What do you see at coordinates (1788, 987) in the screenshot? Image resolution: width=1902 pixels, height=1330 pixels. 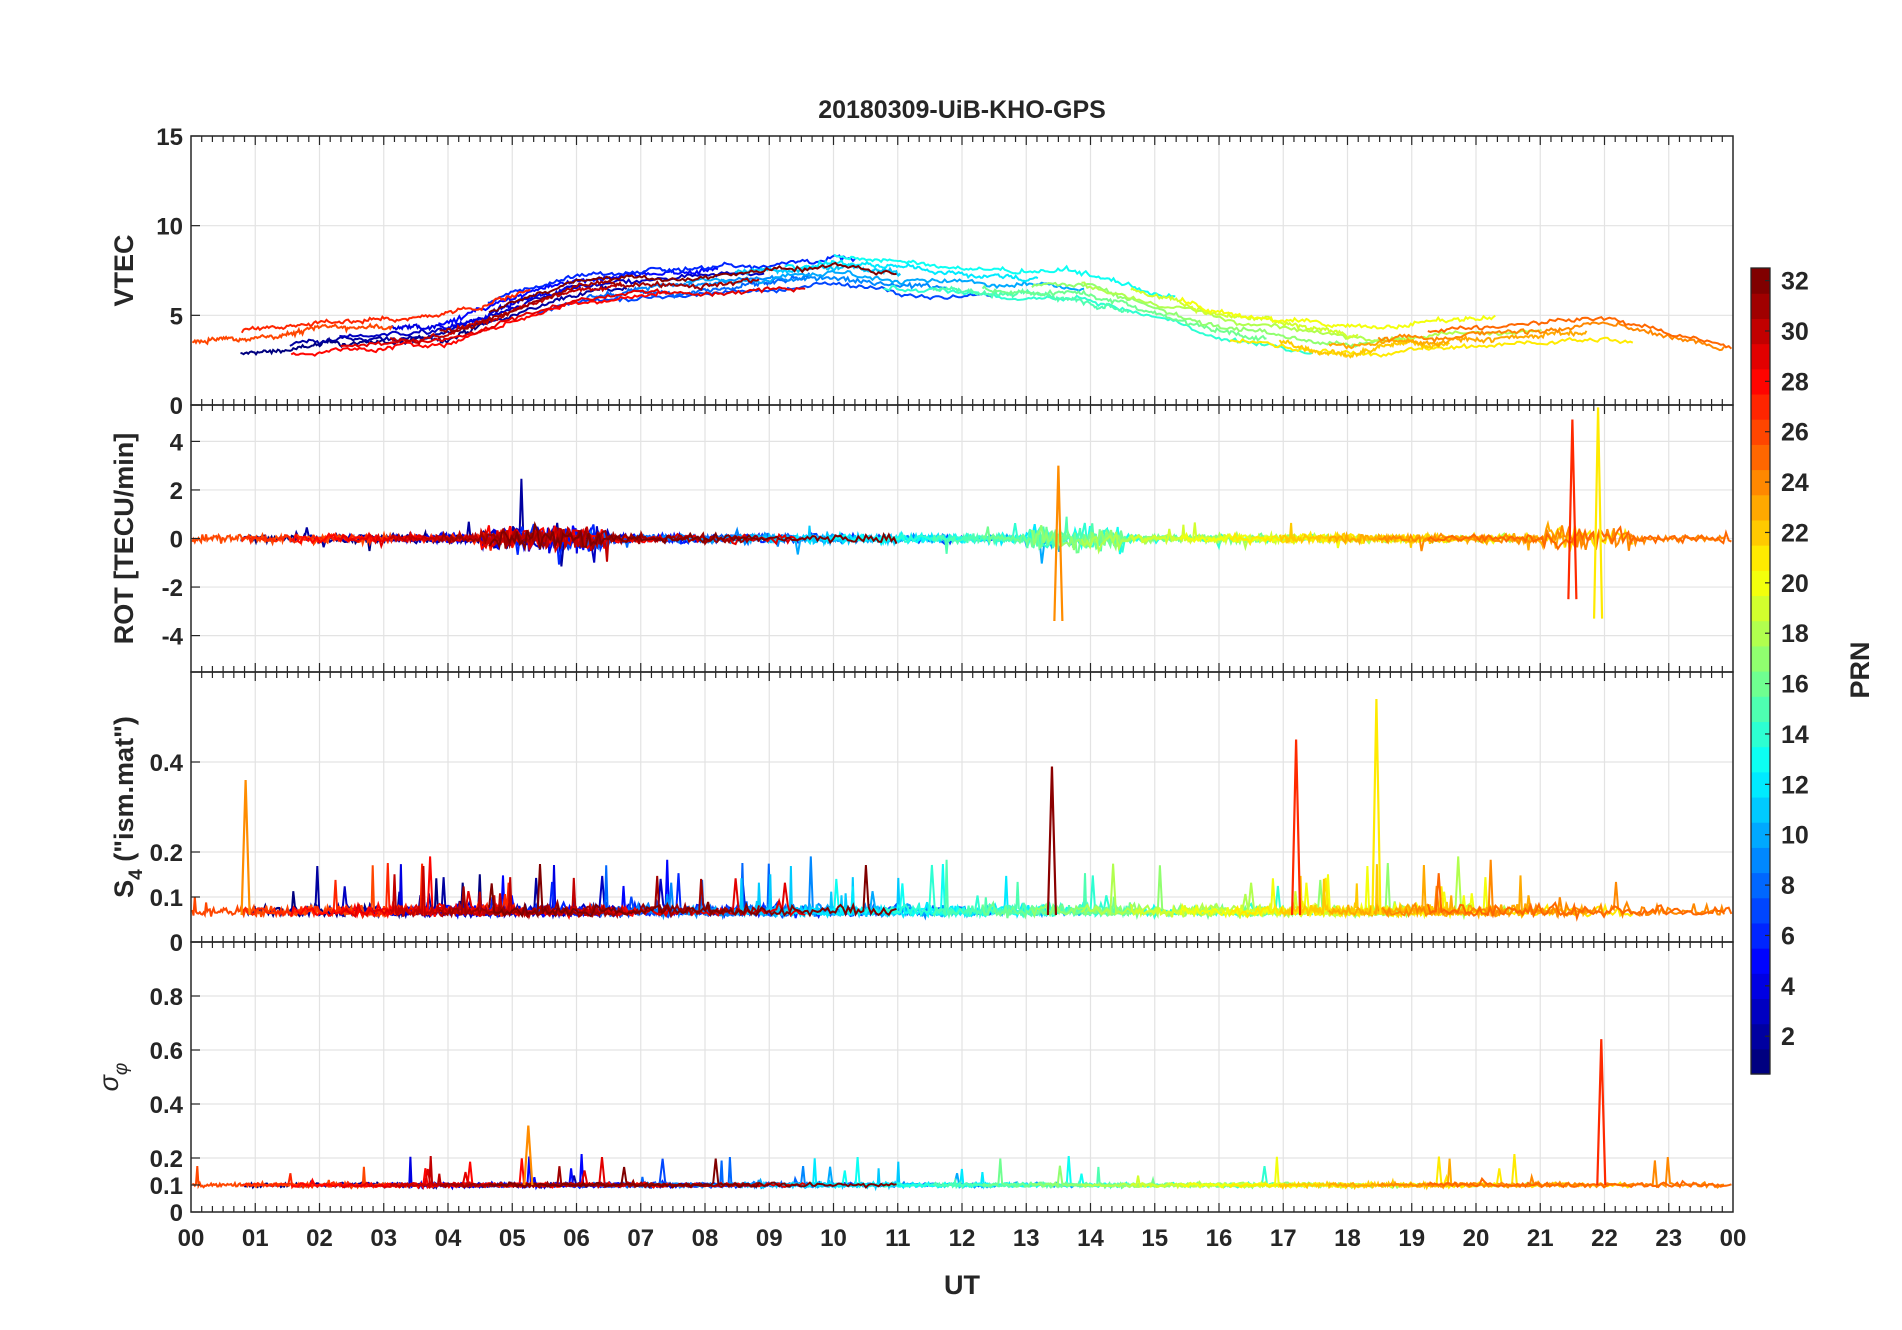 I see `colorbar-tick-label: 4` at bounding box center [1788, 987].